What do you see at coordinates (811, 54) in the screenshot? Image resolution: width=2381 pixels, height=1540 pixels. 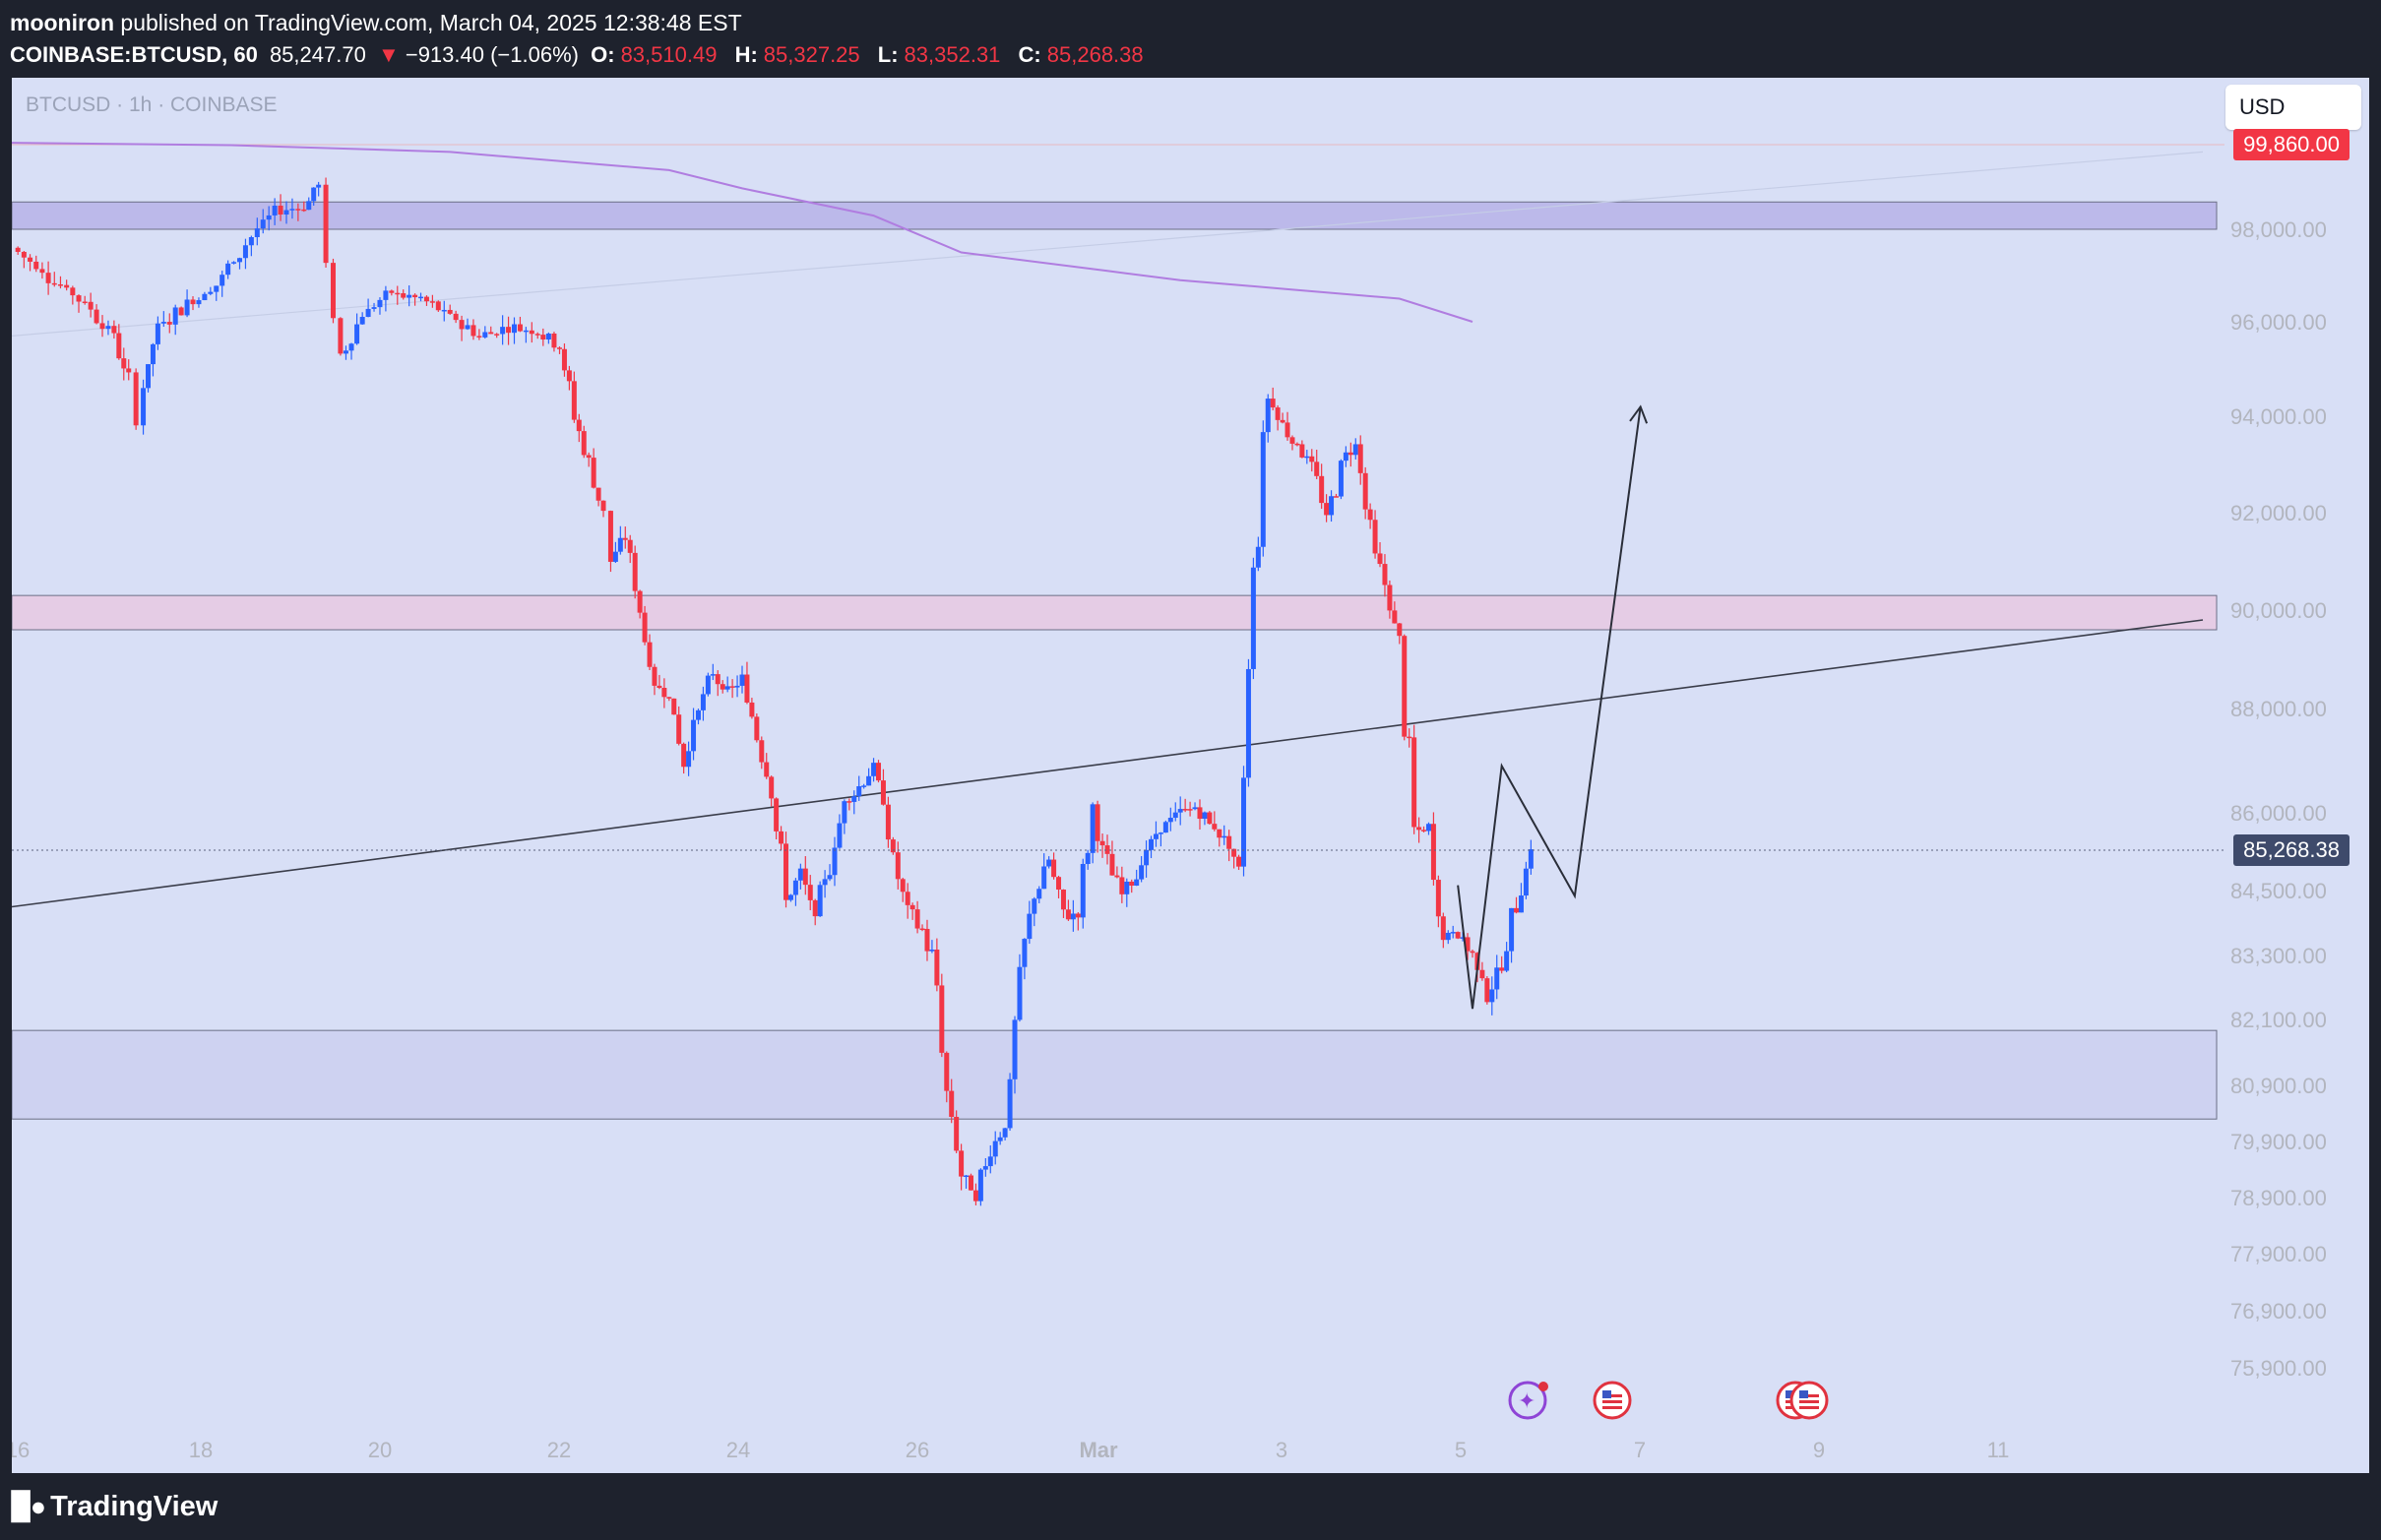 I see `high-value: 85,327.25` at bounding box center [811, 54].